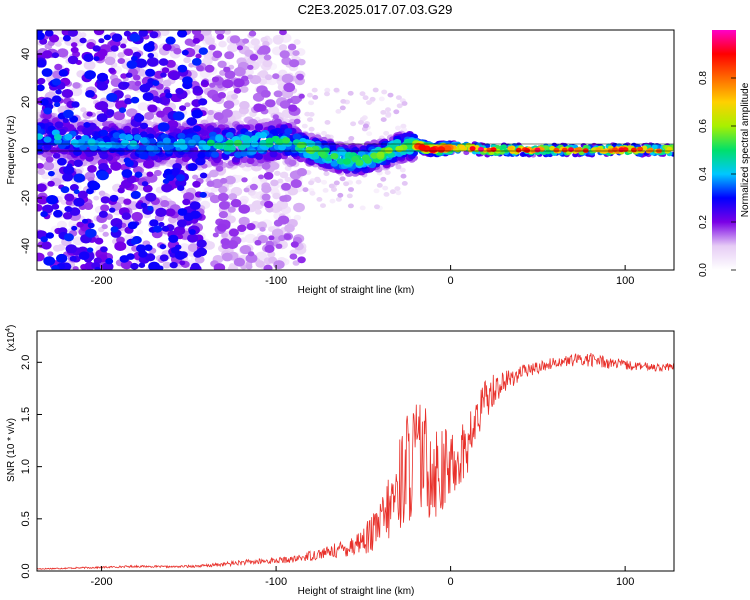  I want to click on snr-y-tick-label: 2.0, so click(26, 362).